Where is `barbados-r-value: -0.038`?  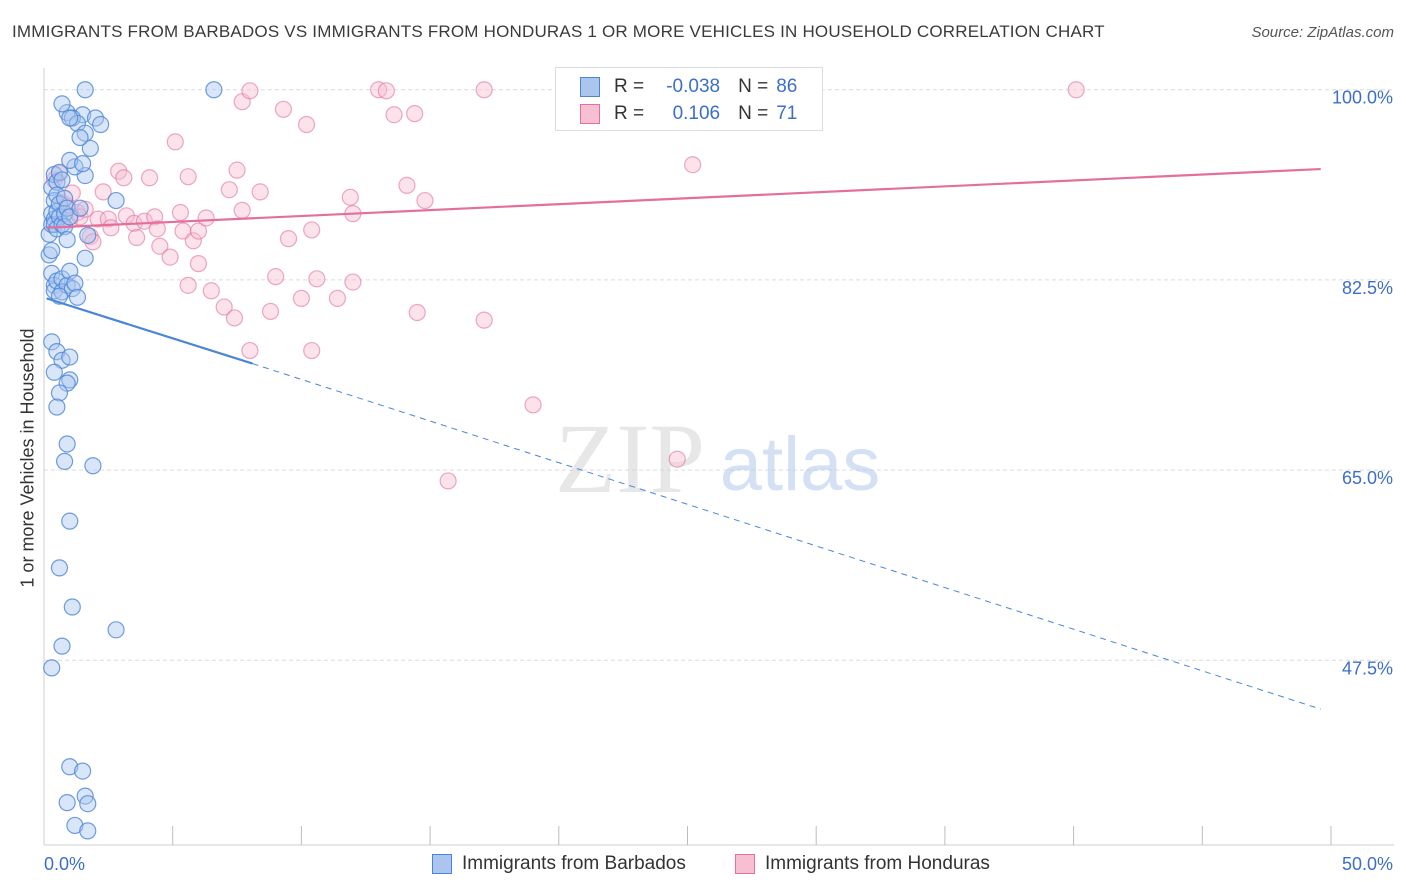
barbados-r-value: -0.038 is located at coordinates (693, 86).